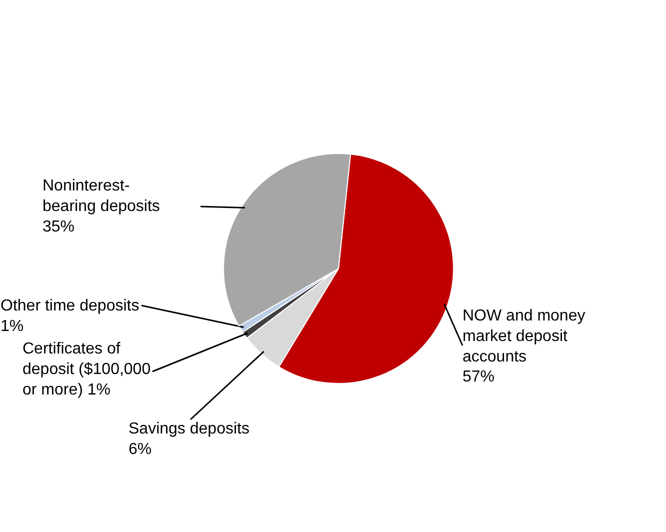 The width and height of the screenshot is (666, 532). Describe the element at coordinates (70, 306) in the screenshot. I see `slice-label: Other time deposits` at that location.